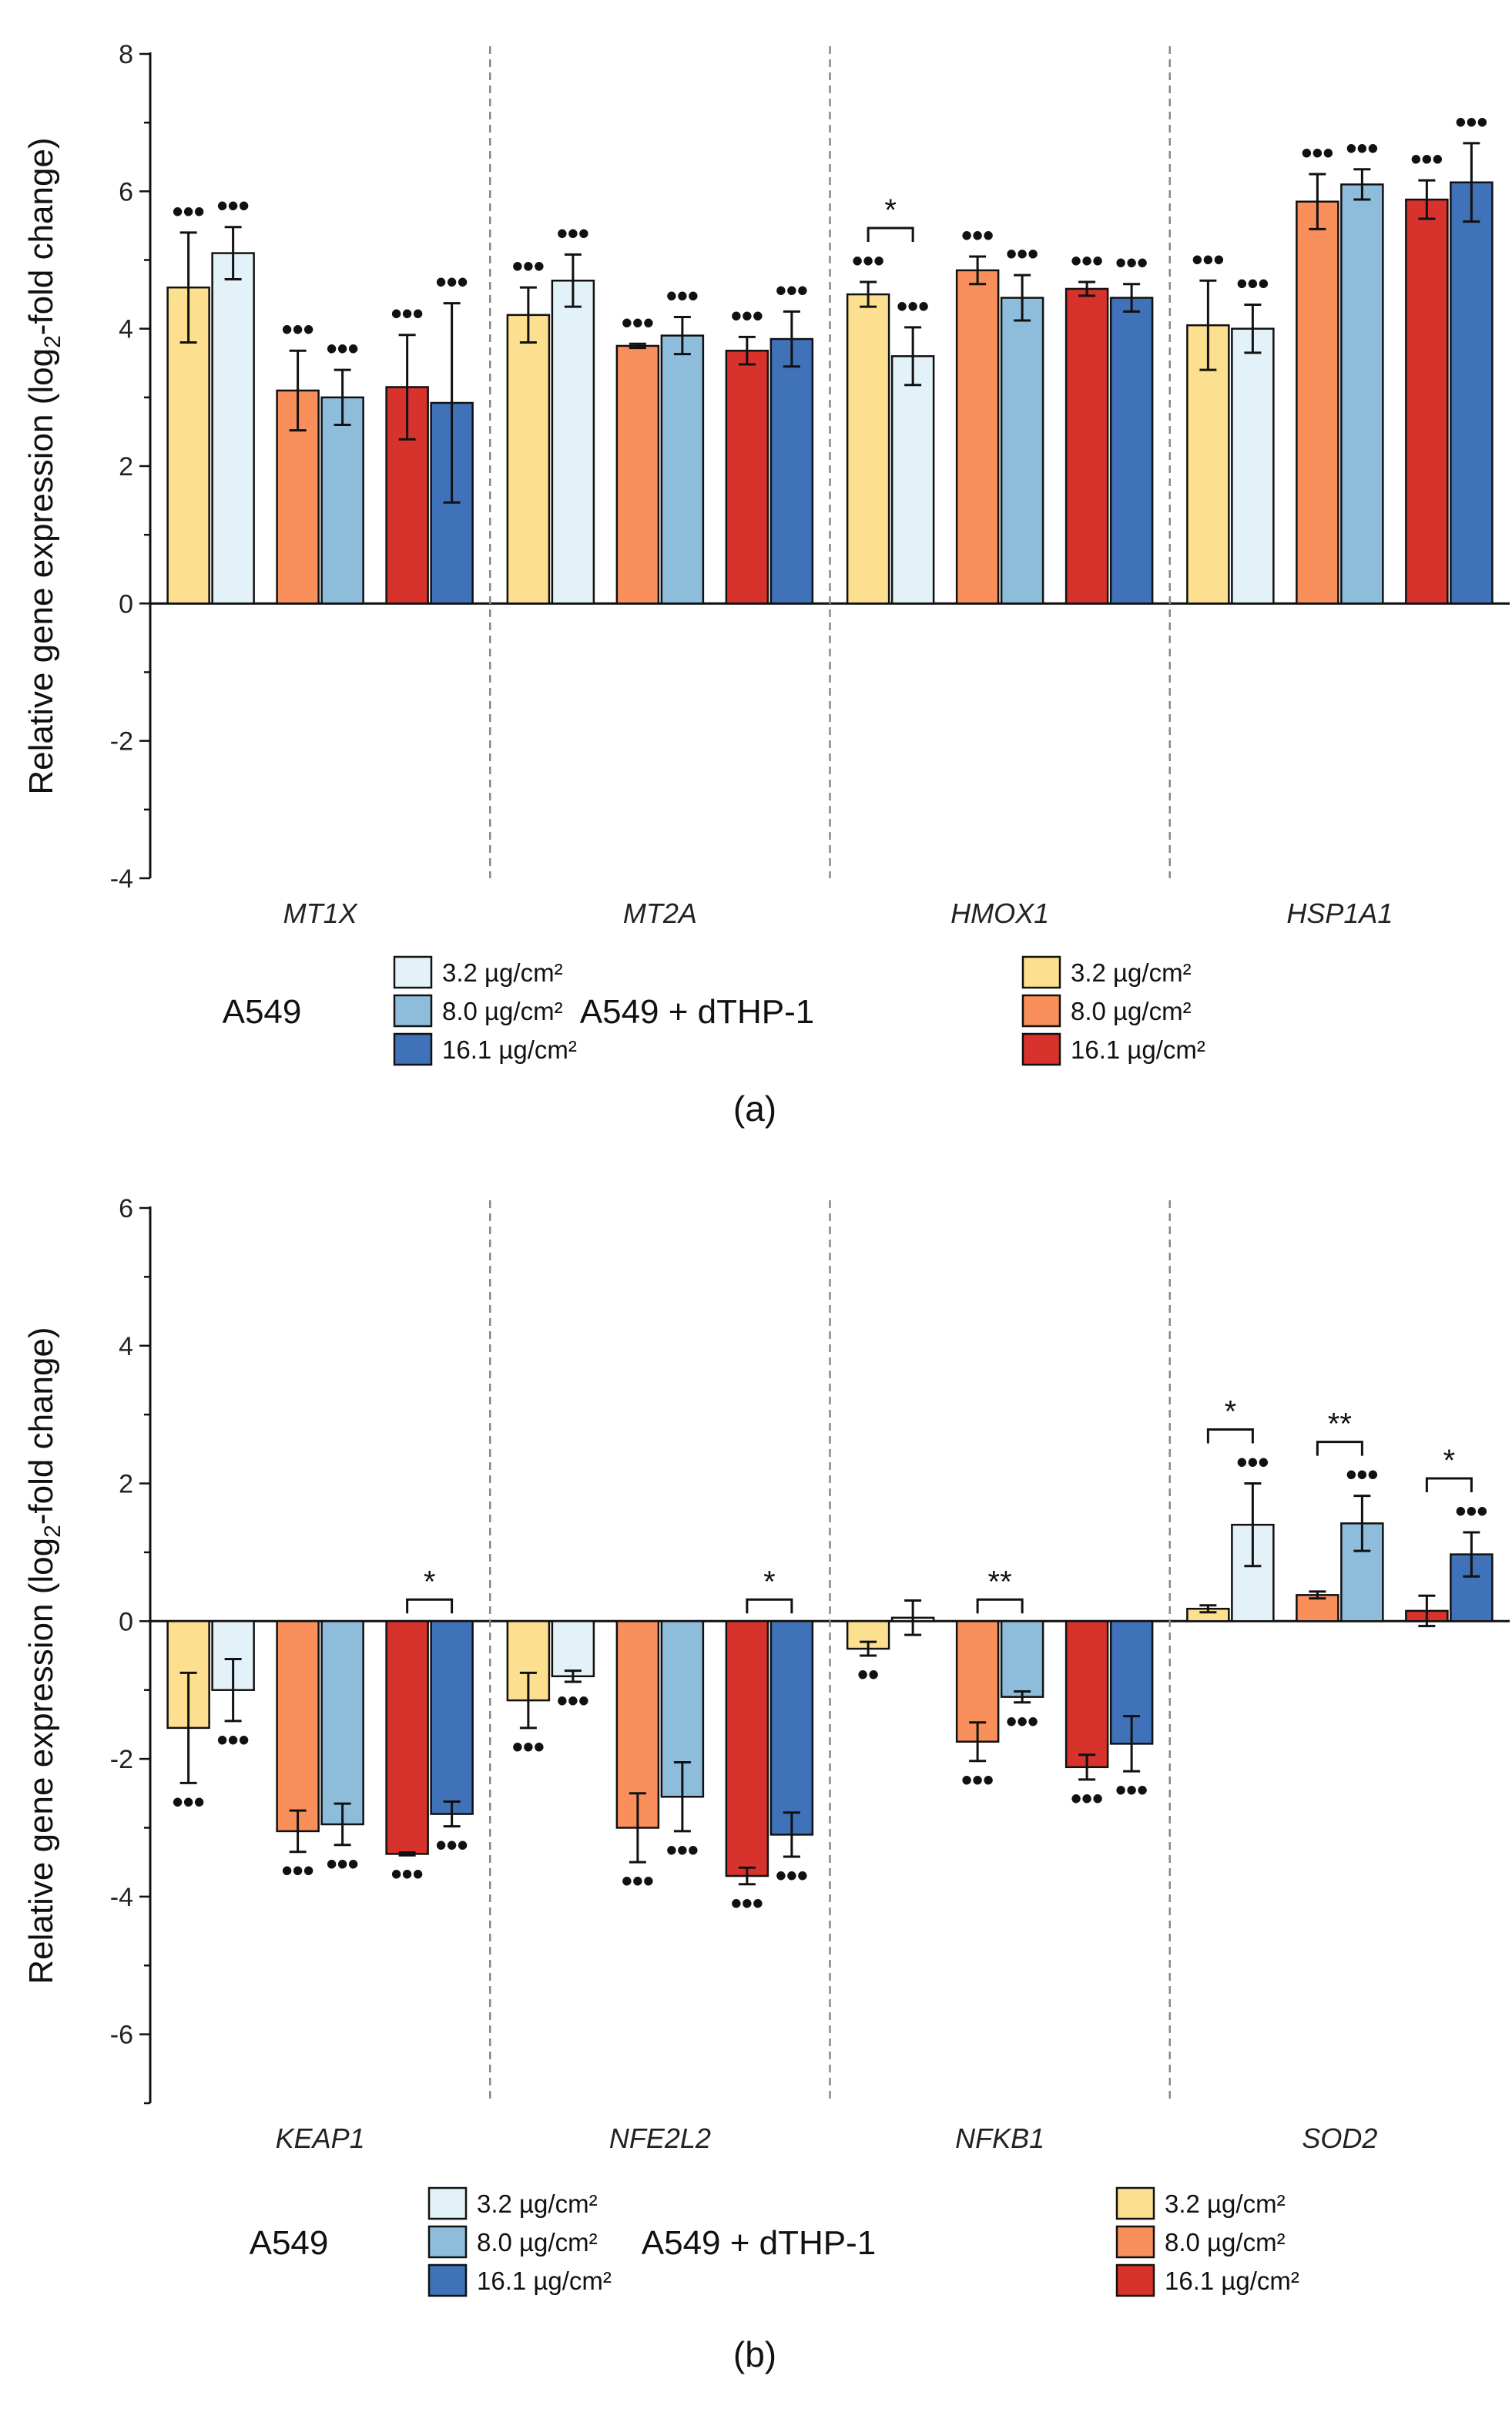 The width and height of the screenshot is (1512, 2426). Describe the element at coordinates (121, 1759) in the screenshot. I see `y-tick-label: -2` at that location.